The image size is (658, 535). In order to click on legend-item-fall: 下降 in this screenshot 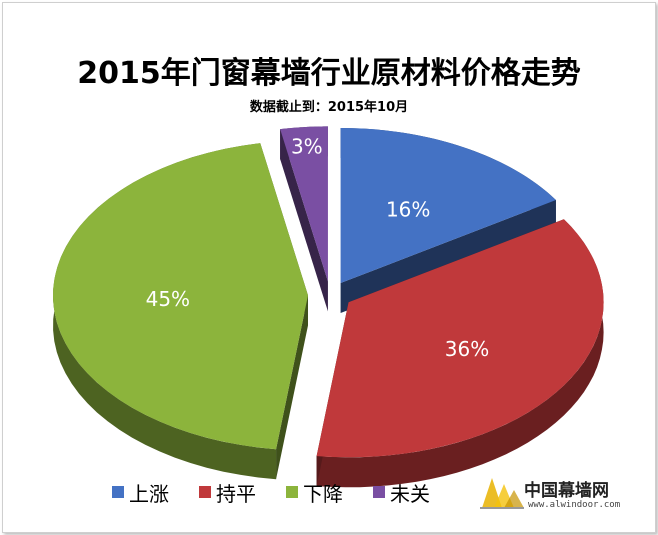, I will do `click(314, 492)`.